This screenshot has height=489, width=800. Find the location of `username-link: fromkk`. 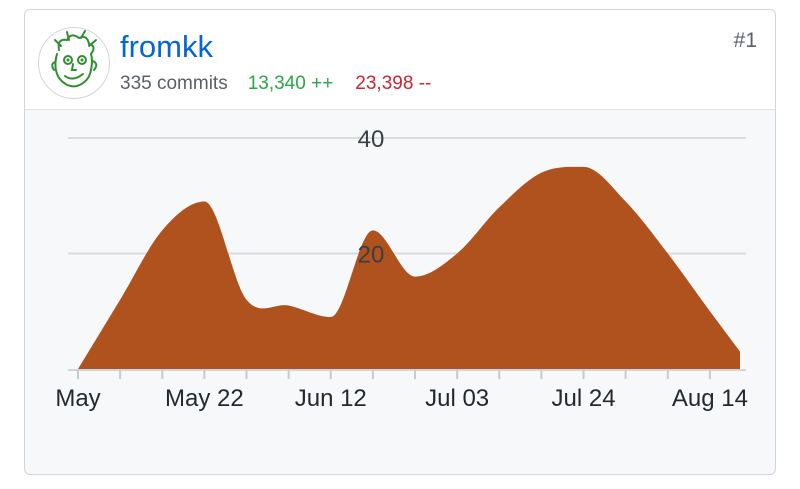

username-link: fromkk is located at coordinates (166, 46).